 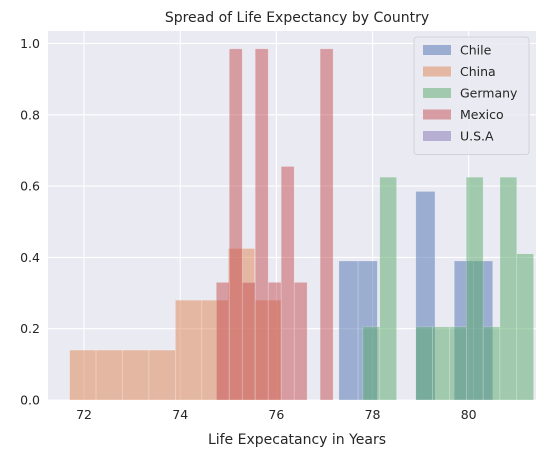 I want to click on legend-box, so click(x=471, y=95).